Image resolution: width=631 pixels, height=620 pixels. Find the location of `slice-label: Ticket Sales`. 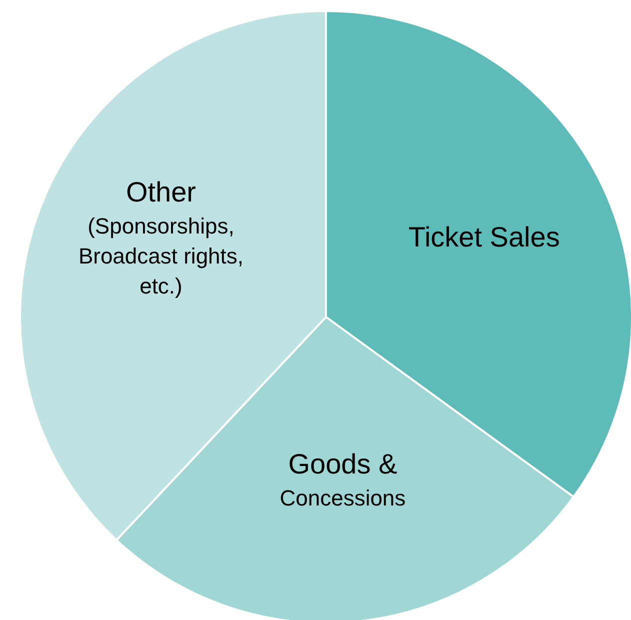

slice-label: Ticket Sales is located at coordinates (484, 236).